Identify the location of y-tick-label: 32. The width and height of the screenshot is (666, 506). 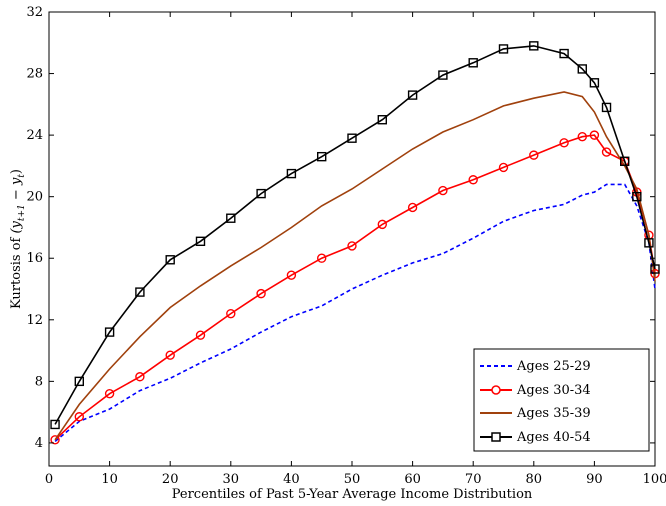
(34, 12).